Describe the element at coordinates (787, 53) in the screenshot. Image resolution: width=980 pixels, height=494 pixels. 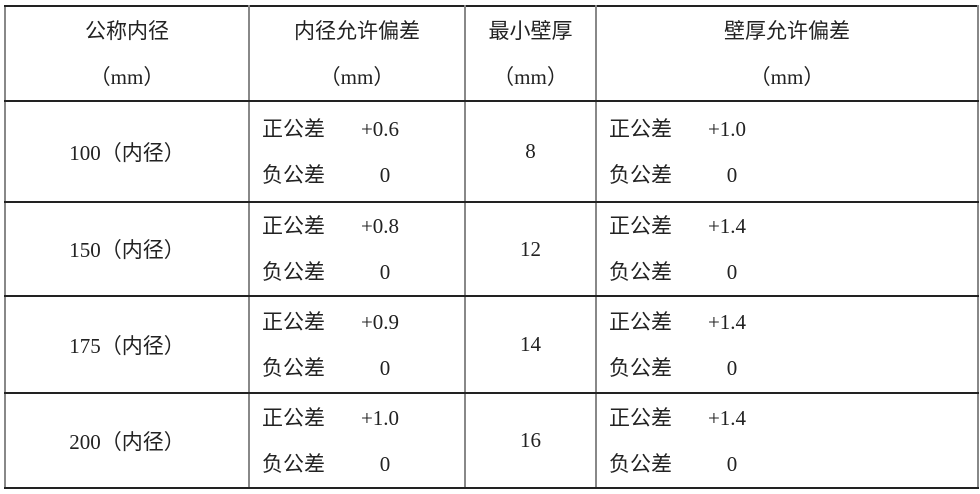
I see `header-cell: 壁厚允许偏差 （mm）` at that location.